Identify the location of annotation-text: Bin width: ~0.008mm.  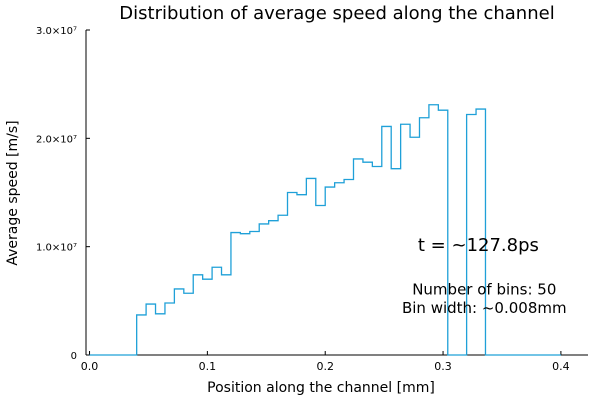
(484, 308).